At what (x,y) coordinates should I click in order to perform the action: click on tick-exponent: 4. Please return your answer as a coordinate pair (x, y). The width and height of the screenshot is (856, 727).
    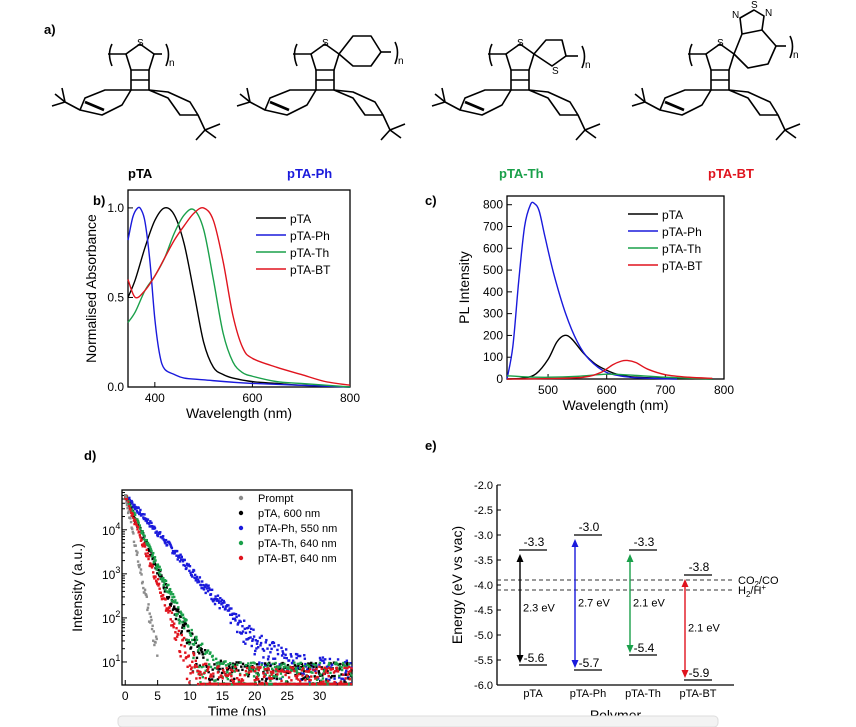
    Looking at the image, I should click on (117, 526).